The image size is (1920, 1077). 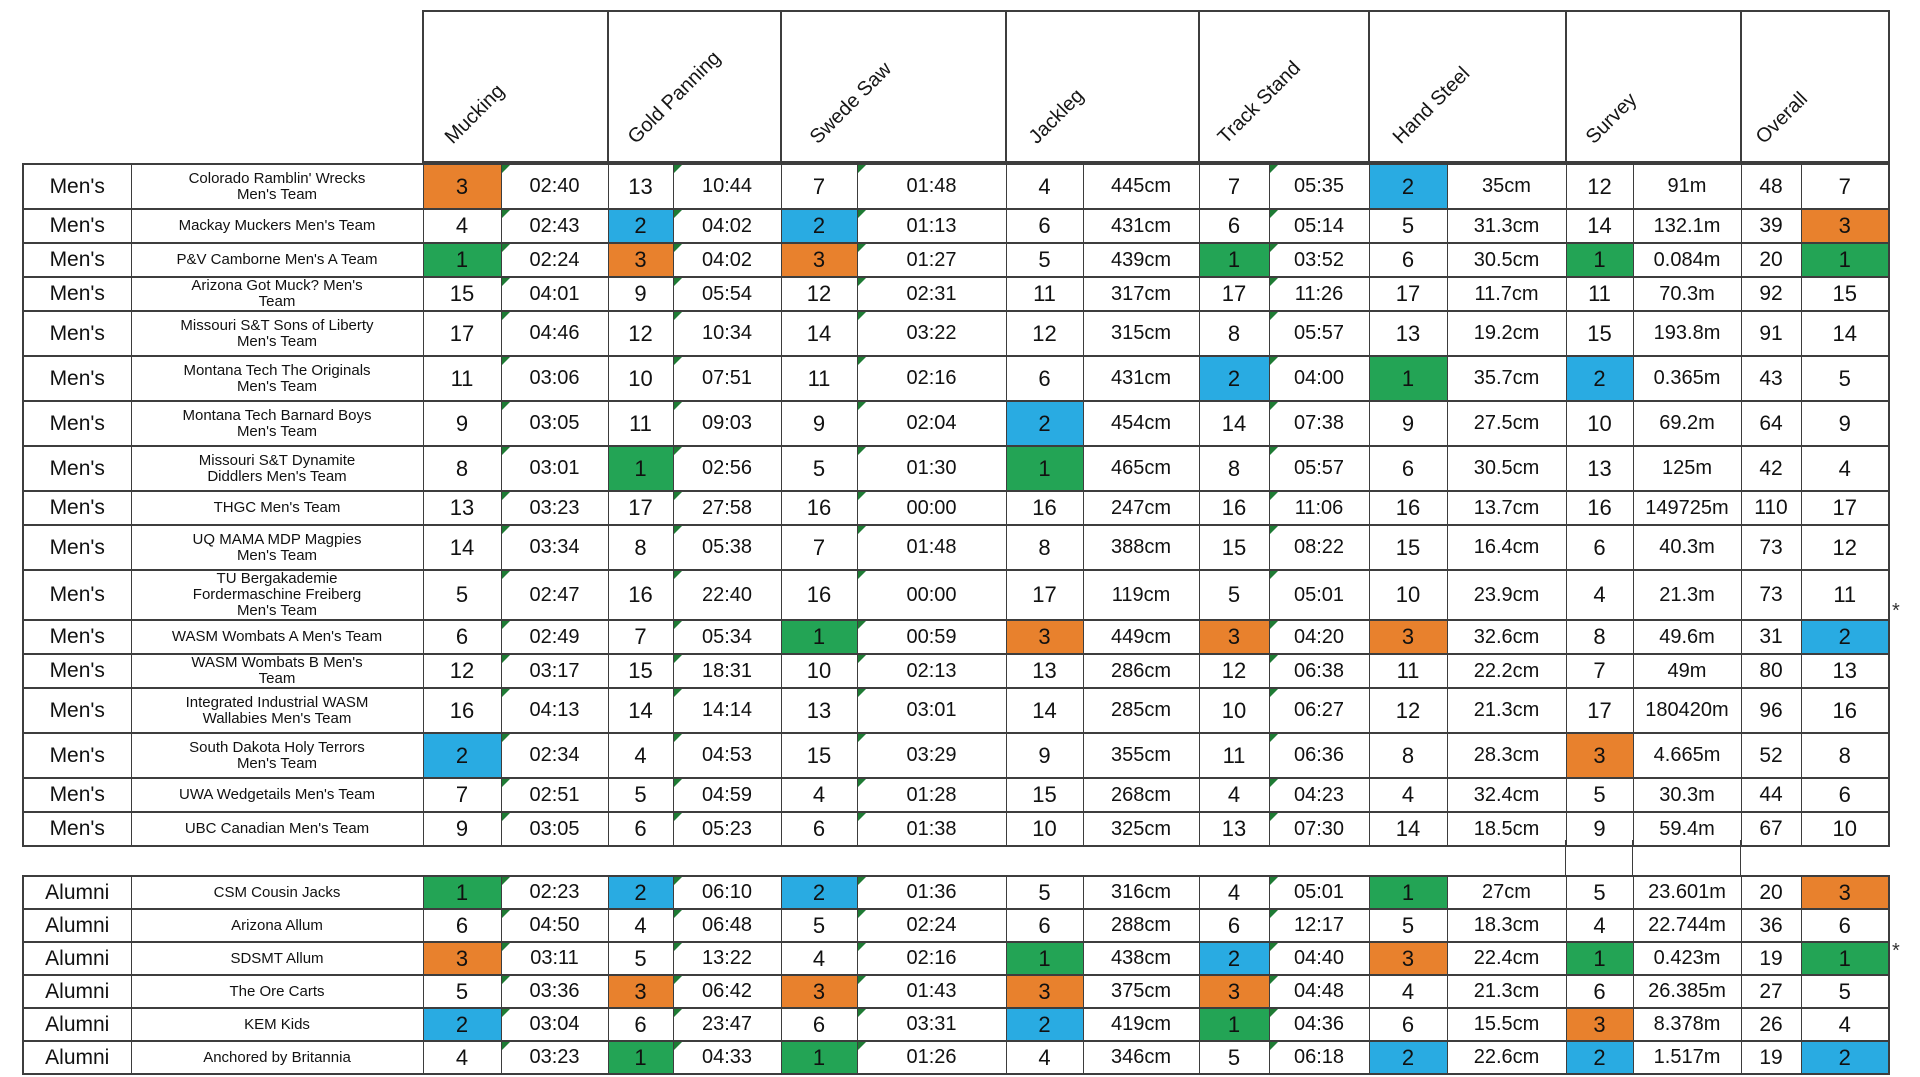 I want to click on team-cell: Anchored by Britannia, so click(x=277, y=1057).